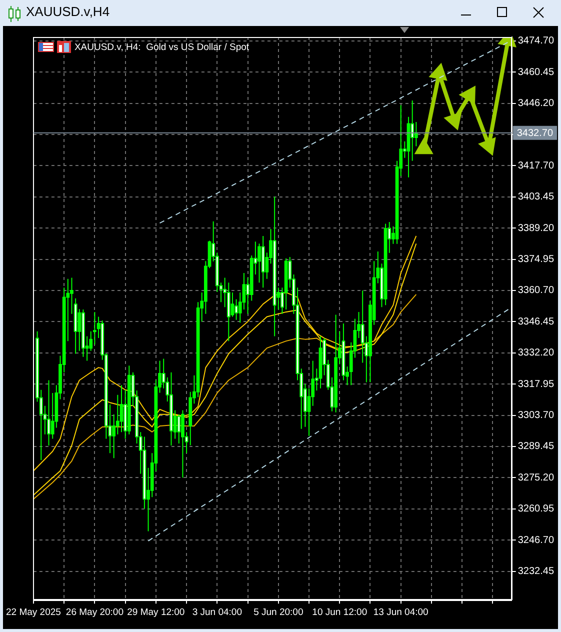 This screenshot has width=561, height=632. I want to click on x-tick-label: 26 May 20:00, so click(95, 612).